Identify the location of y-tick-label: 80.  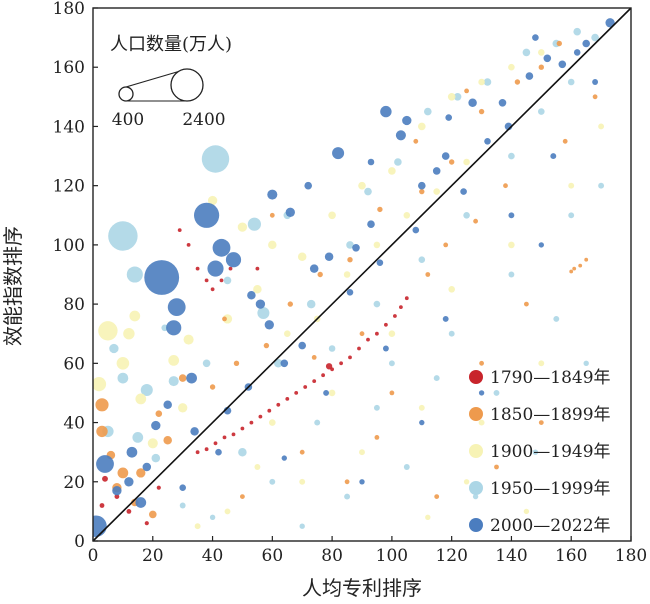
(74, 305).